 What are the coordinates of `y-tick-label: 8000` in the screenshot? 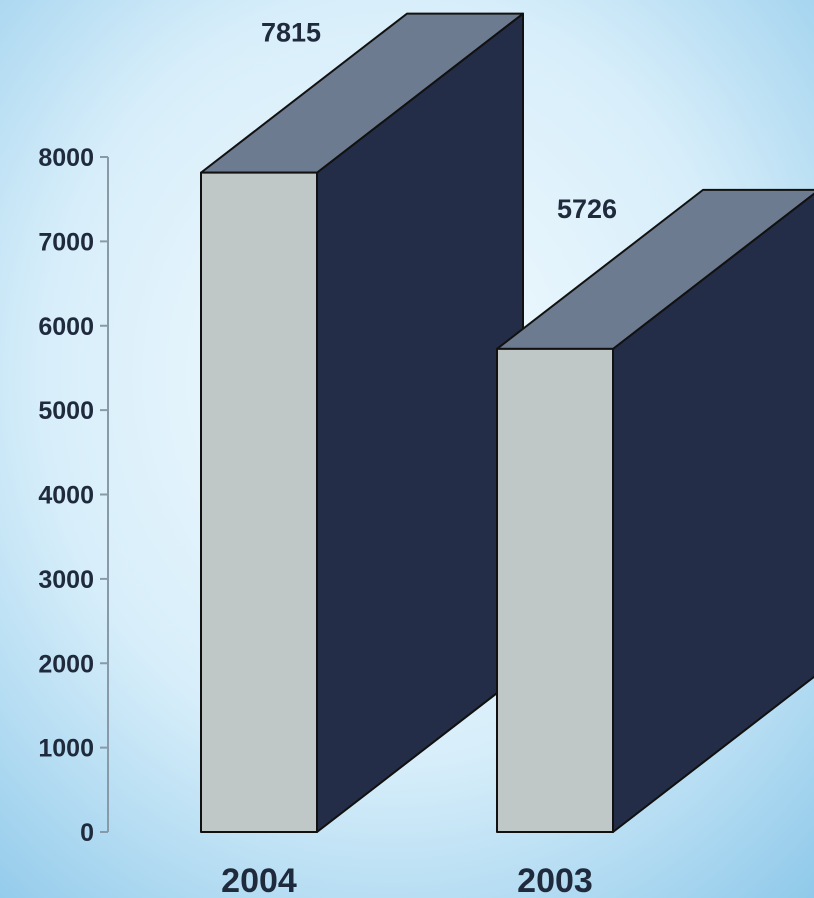 It's located at (66, 158).